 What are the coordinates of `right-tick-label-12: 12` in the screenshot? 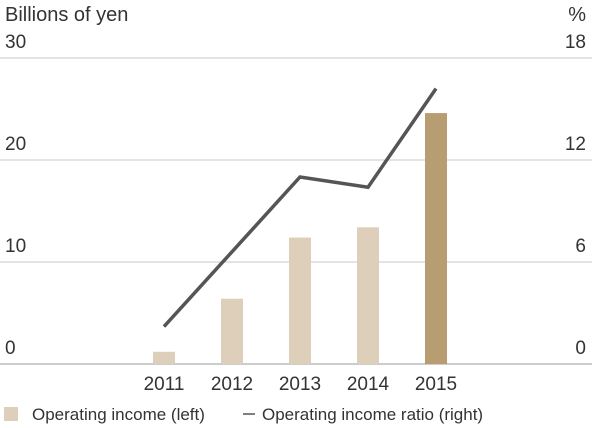 It's located at (575, 144).